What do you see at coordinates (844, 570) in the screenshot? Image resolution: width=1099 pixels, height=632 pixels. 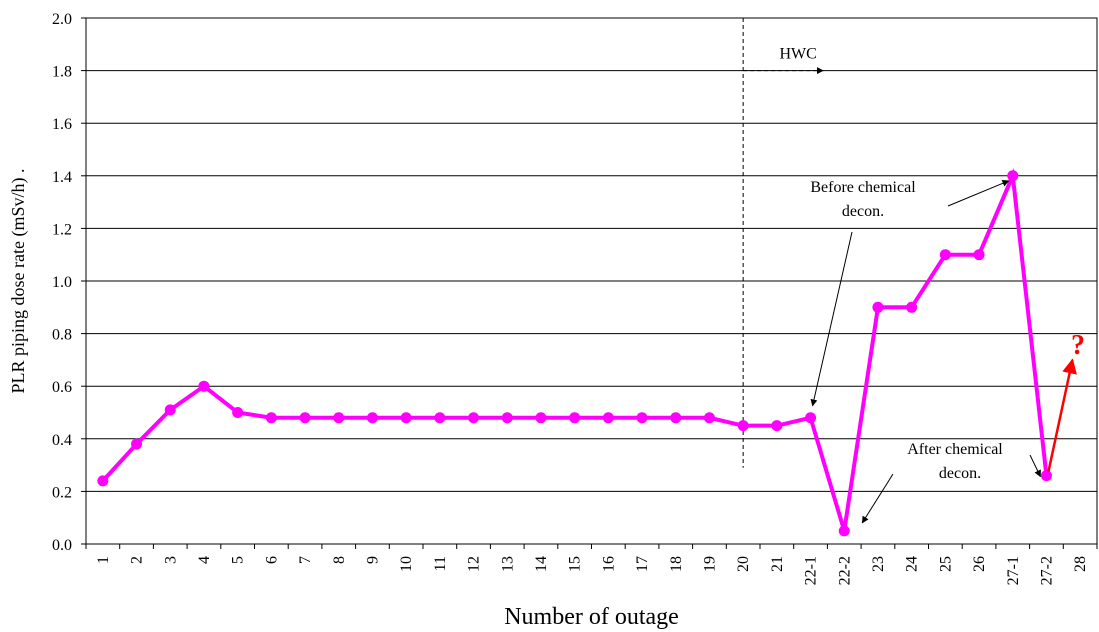 I see `x-tick-label: 22-2` at bounding box center [844, 570].